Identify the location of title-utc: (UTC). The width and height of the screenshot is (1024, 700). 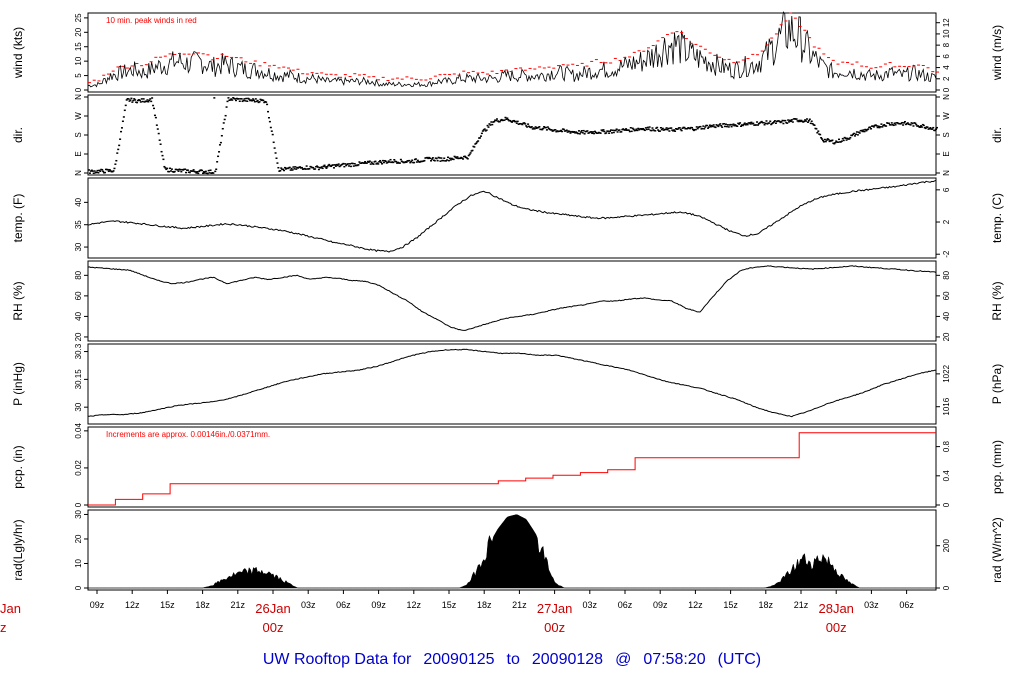
(739, 659).